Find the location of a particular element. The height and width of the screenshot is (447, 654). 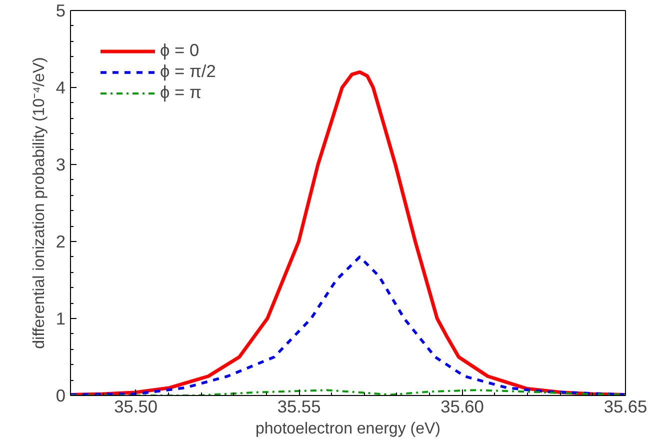

y-tick-label: 4 is located at coordinates (61, 88).